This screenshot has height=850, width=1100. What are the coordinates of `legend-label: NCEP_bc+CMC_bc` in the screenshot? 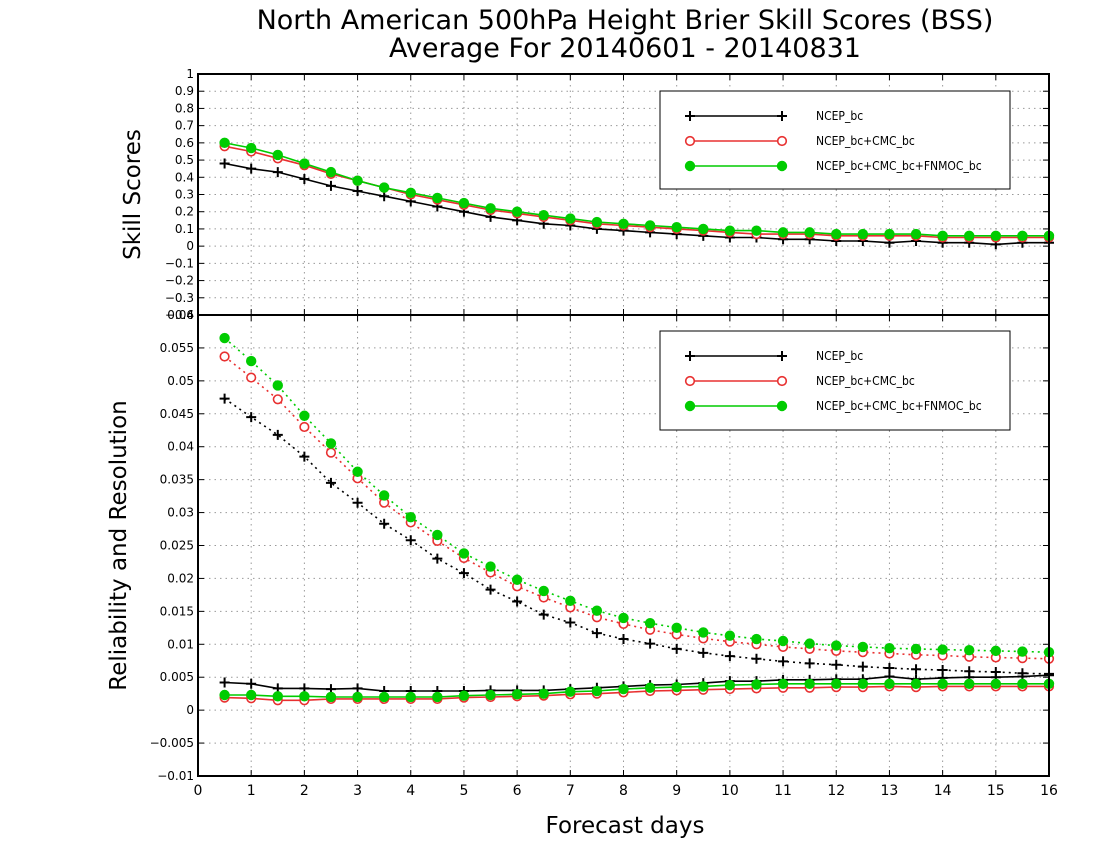 It's located at (865, 141).